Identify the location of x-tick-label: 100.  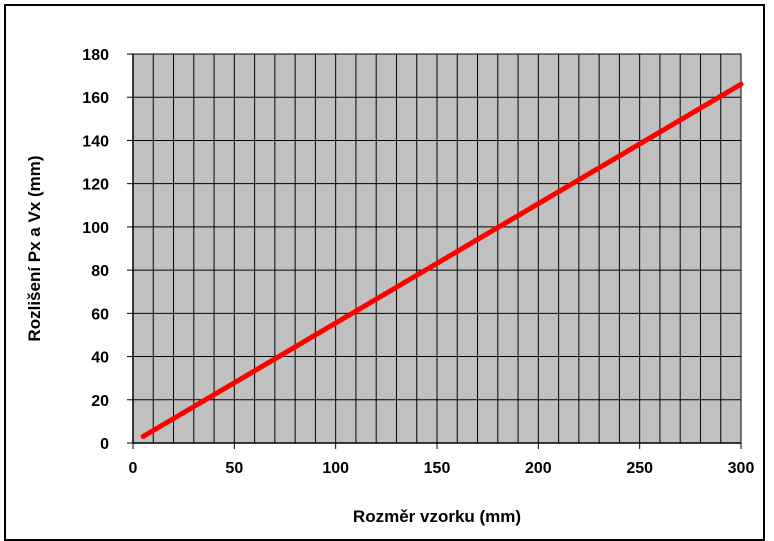
(335, 468).